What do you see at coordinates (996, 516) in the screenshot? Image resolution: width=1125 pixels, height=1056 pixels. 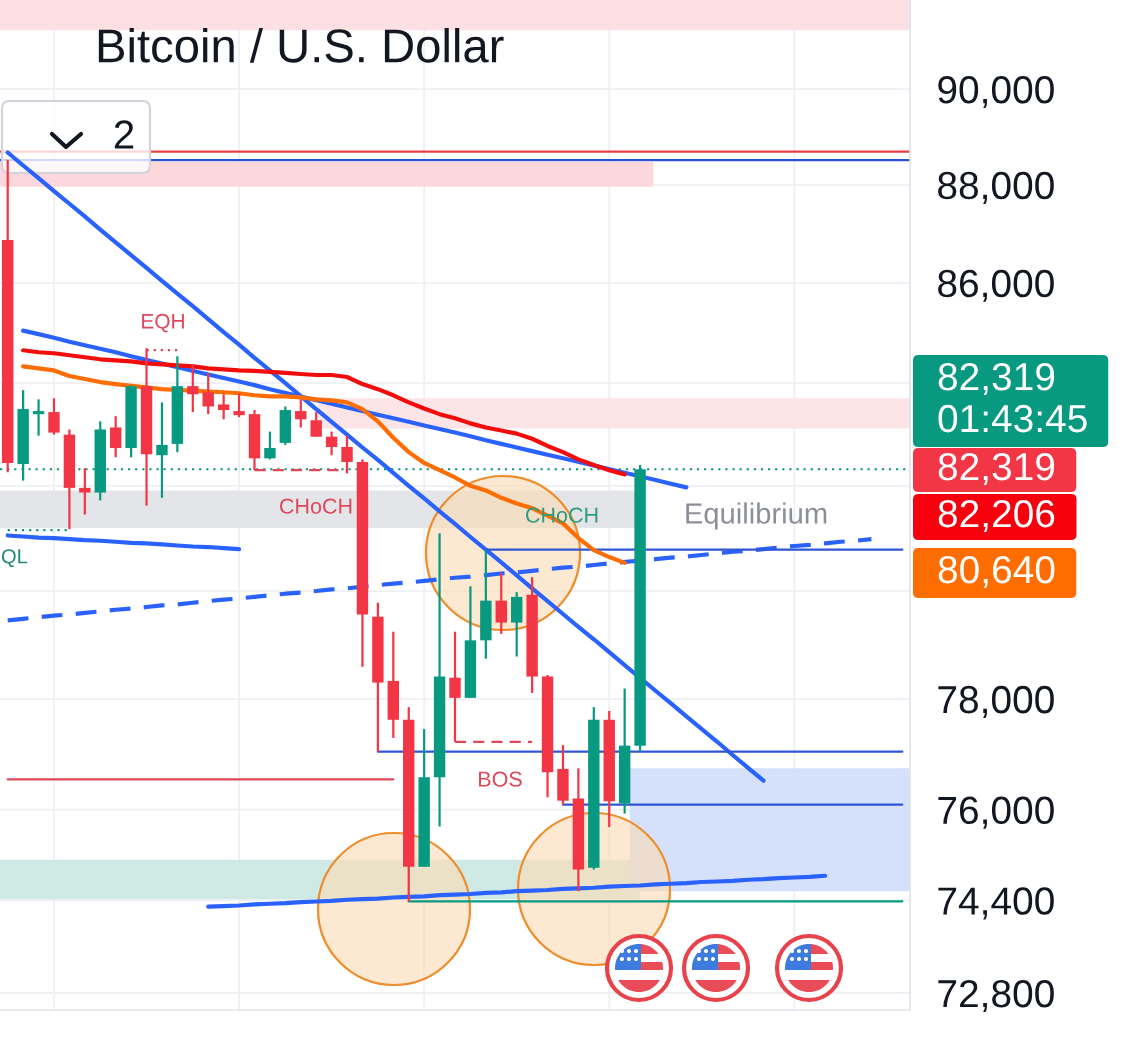 I see `text: 82,206` at bounding box center [996, 516].